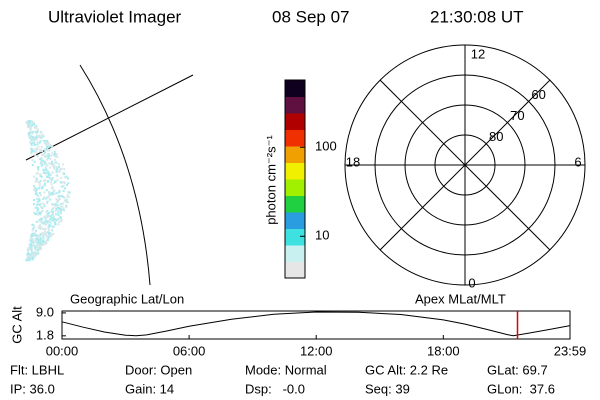  Describe the element at coordinates (353, 161) in the screenshot. I see `mlt-label: 18` at that location.